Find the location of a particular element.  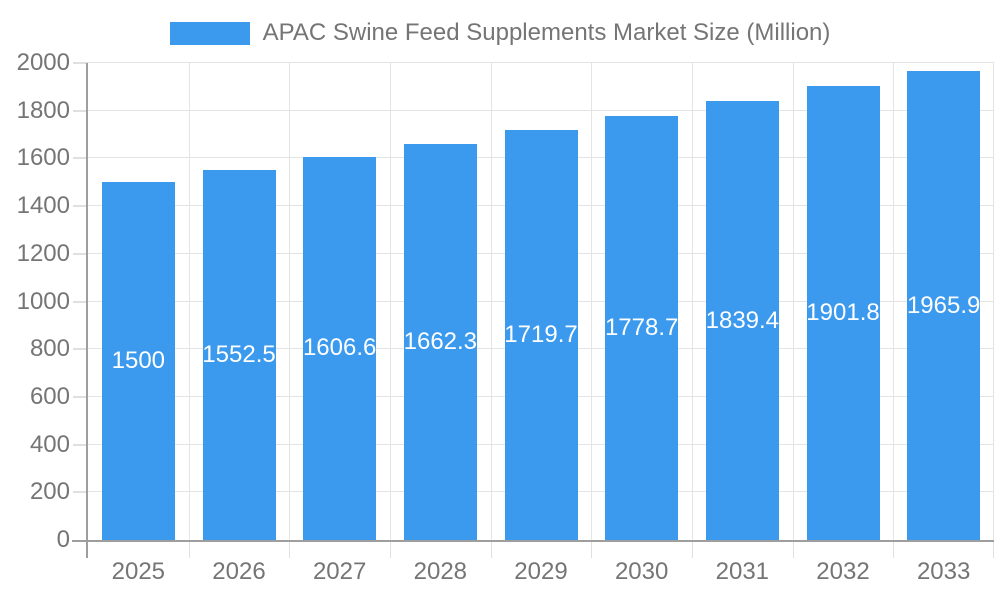

bar-value-2033: 1965.9 is located at coordinates (943, 305).